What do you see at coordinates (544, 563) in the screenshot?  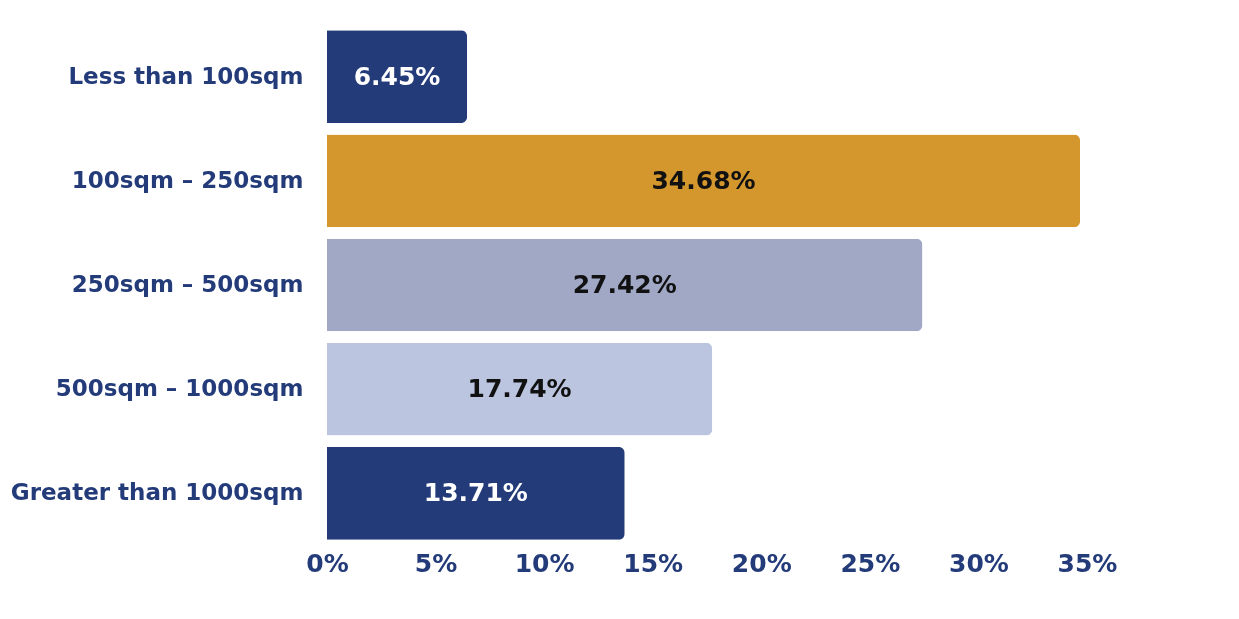 I see `x-tick-label: 10%` at bounding box center [544, 563].